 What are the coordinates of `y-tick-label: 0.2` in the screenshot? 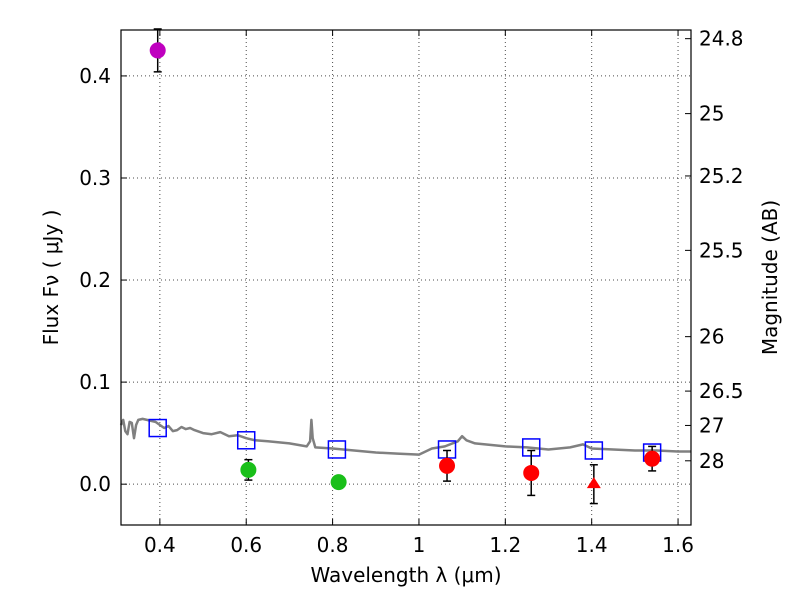 It's located at (95, 280).